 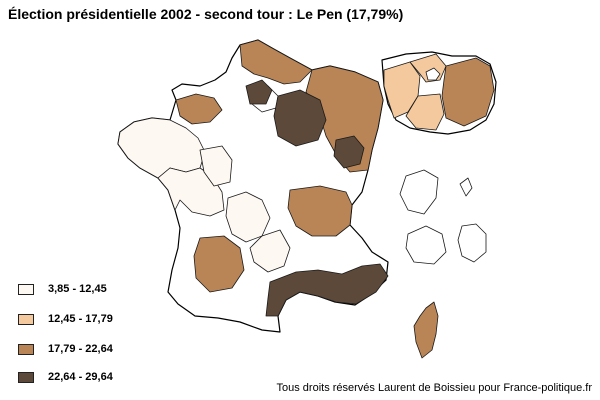 What do you see at coordinates (426, 245) in the screenshot?
I see `reunion` at bounding box center [426, 245].